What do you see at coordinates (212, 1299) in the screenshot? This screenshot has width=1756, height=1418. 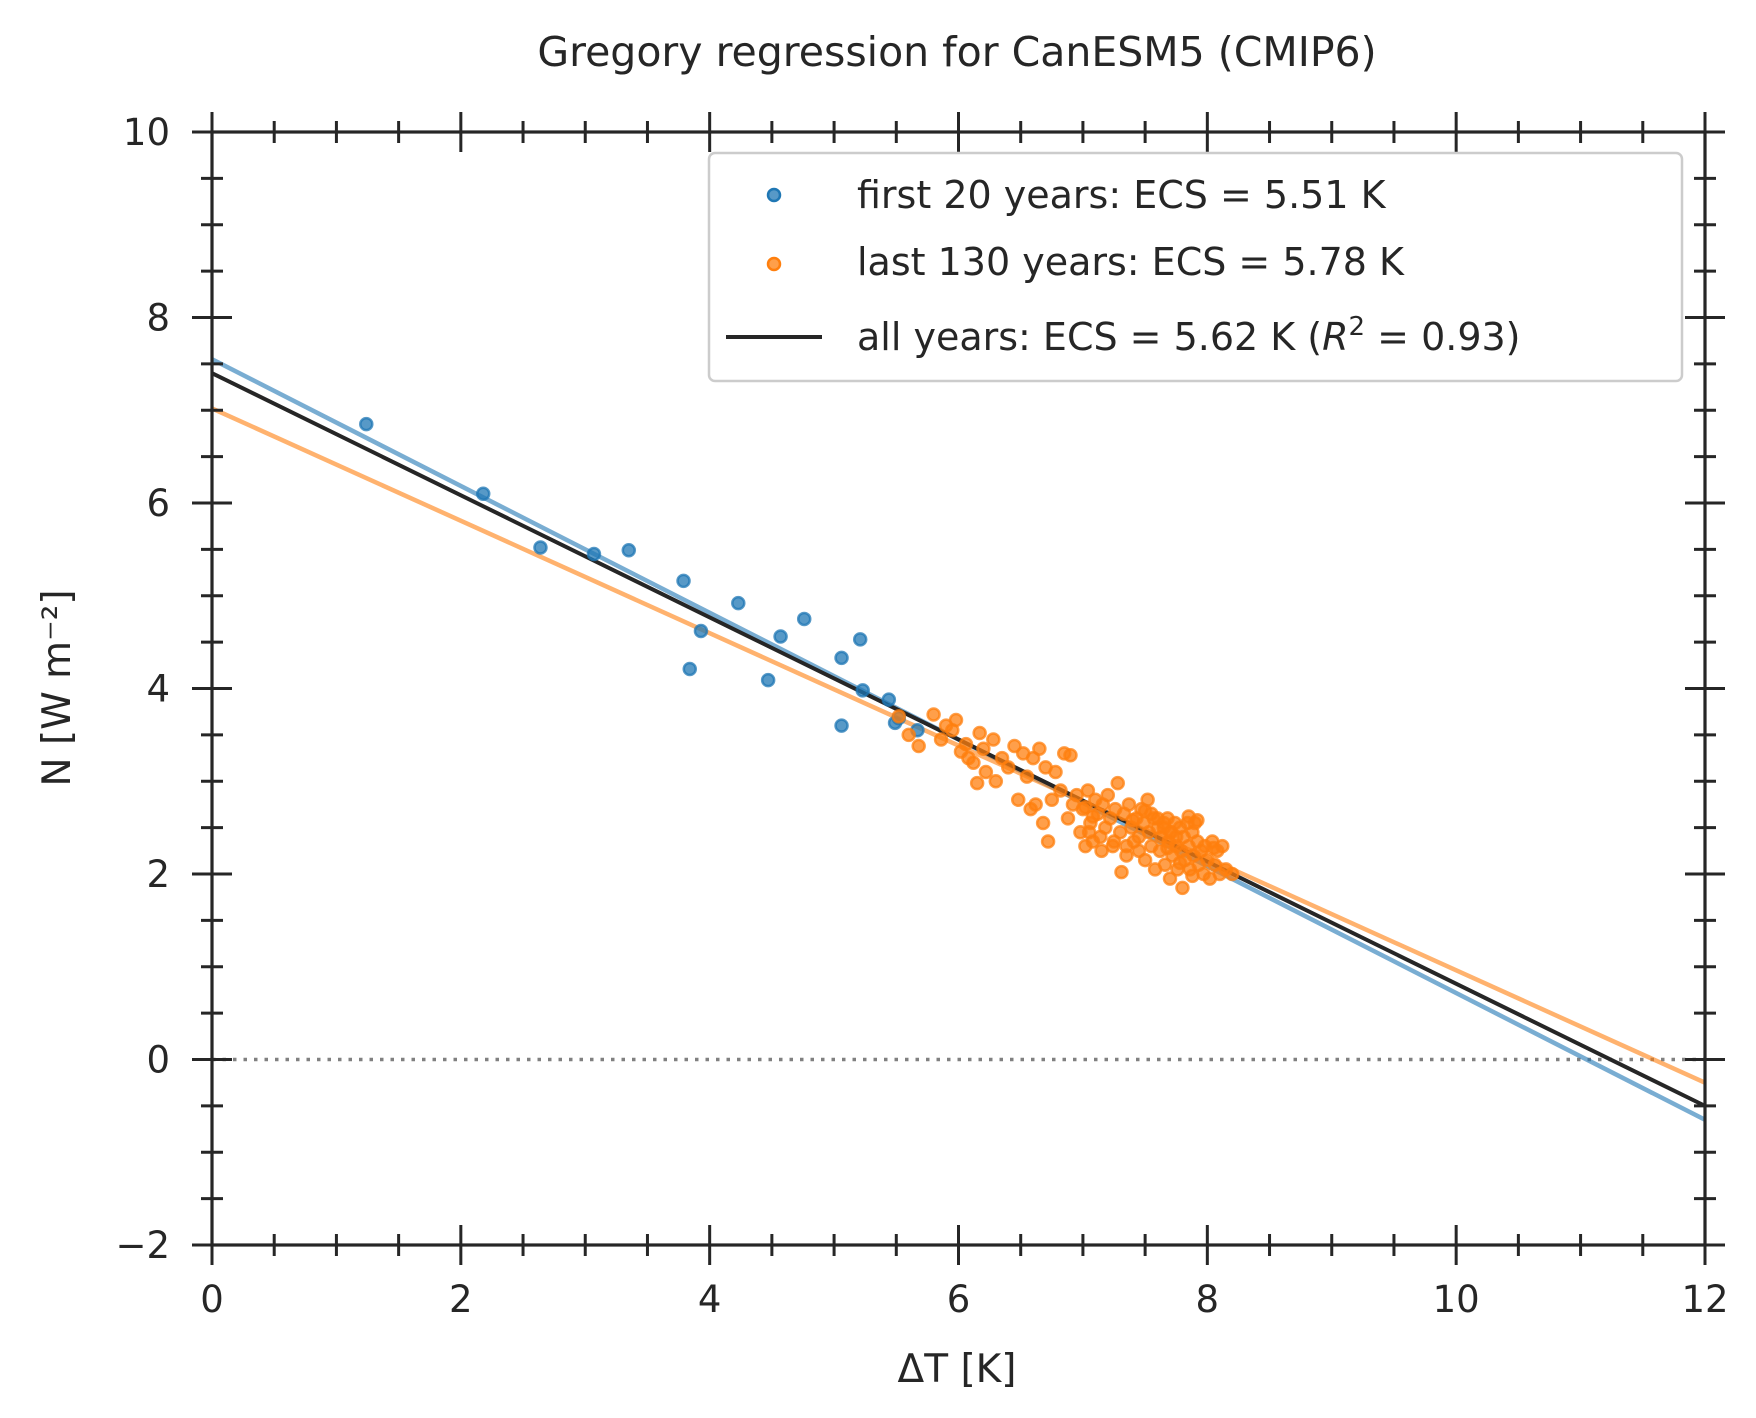 I see `x-tick-label: 0` at bounding box center [212, 1299].